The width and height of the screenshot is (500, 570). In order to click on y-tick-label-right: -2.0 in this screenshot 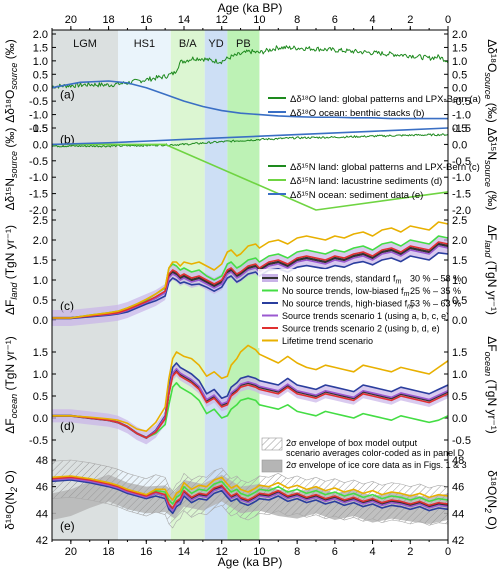, I will do `click(461, 211)`.